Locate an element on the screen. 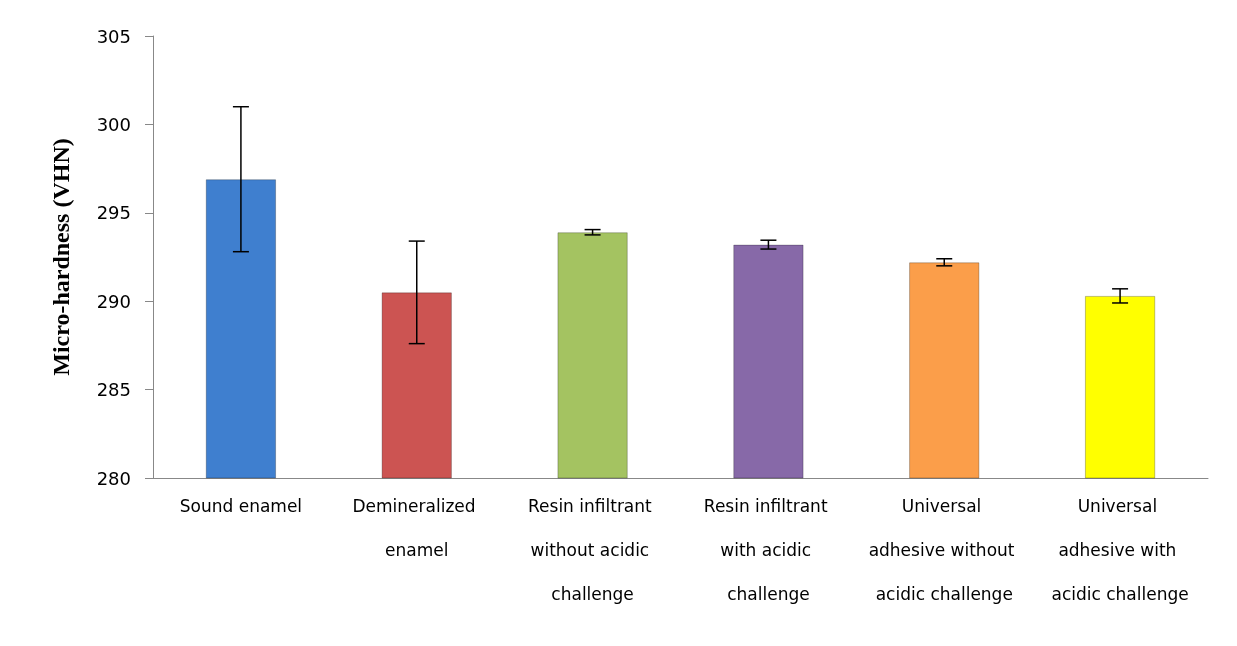 The image size is (1237, 646). x-tick-label: Sound enamel is located at coordinates (241, 506).